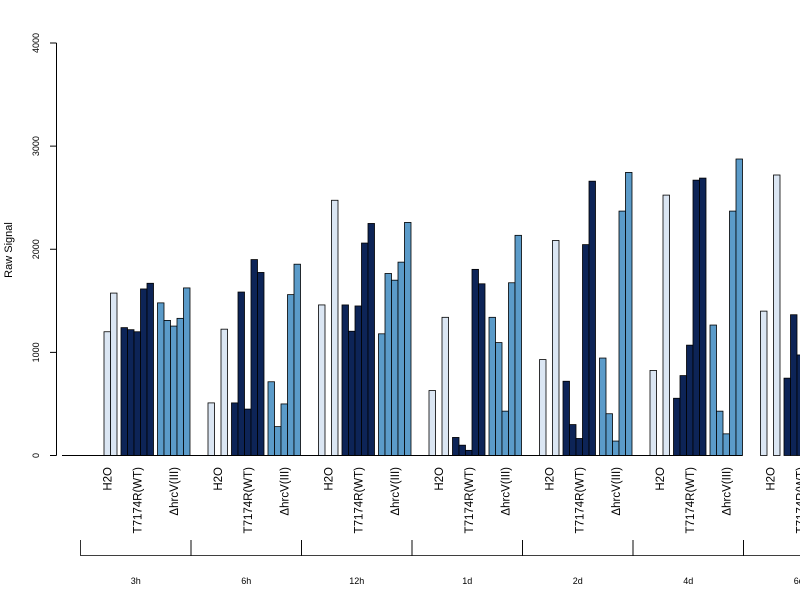 The width and height of the screenshot is (800, 600). Describe the element at coordinates (36, 249) in the screenshot. I see `y-tick-label: 2000` at that location.